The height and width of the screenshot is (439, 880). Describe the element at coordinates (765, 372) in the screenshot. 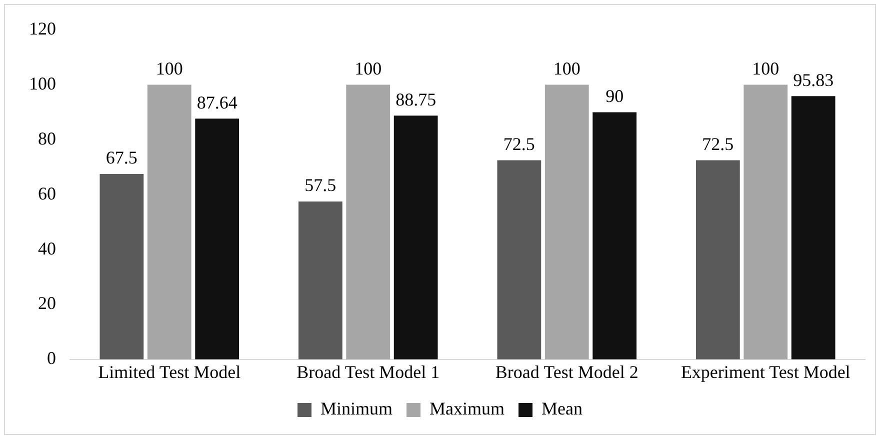

I see `x-tick-label: Experiment Test Model` at that location.